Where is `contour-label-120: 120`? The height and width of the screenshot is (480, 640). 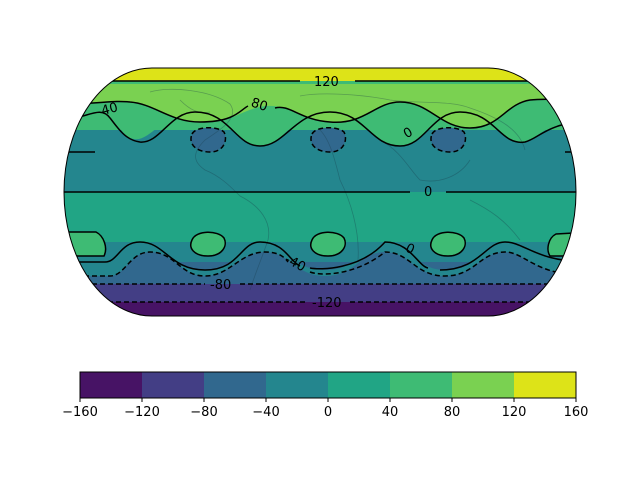 contour-label-120: 120 is located at coordinates (326, 82).